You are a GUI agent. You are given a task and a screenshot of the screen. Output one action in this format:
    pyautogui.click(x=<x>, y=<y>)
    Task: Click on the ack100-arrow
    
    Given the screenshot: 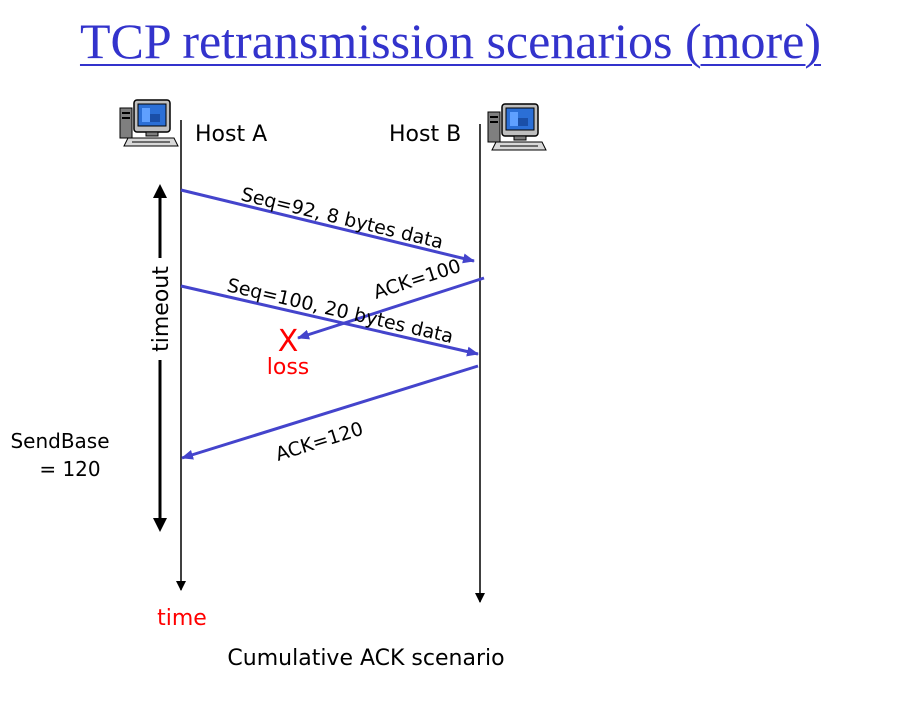 What is the action you would take?
    pyautogui.click(x=391, y=308)
    